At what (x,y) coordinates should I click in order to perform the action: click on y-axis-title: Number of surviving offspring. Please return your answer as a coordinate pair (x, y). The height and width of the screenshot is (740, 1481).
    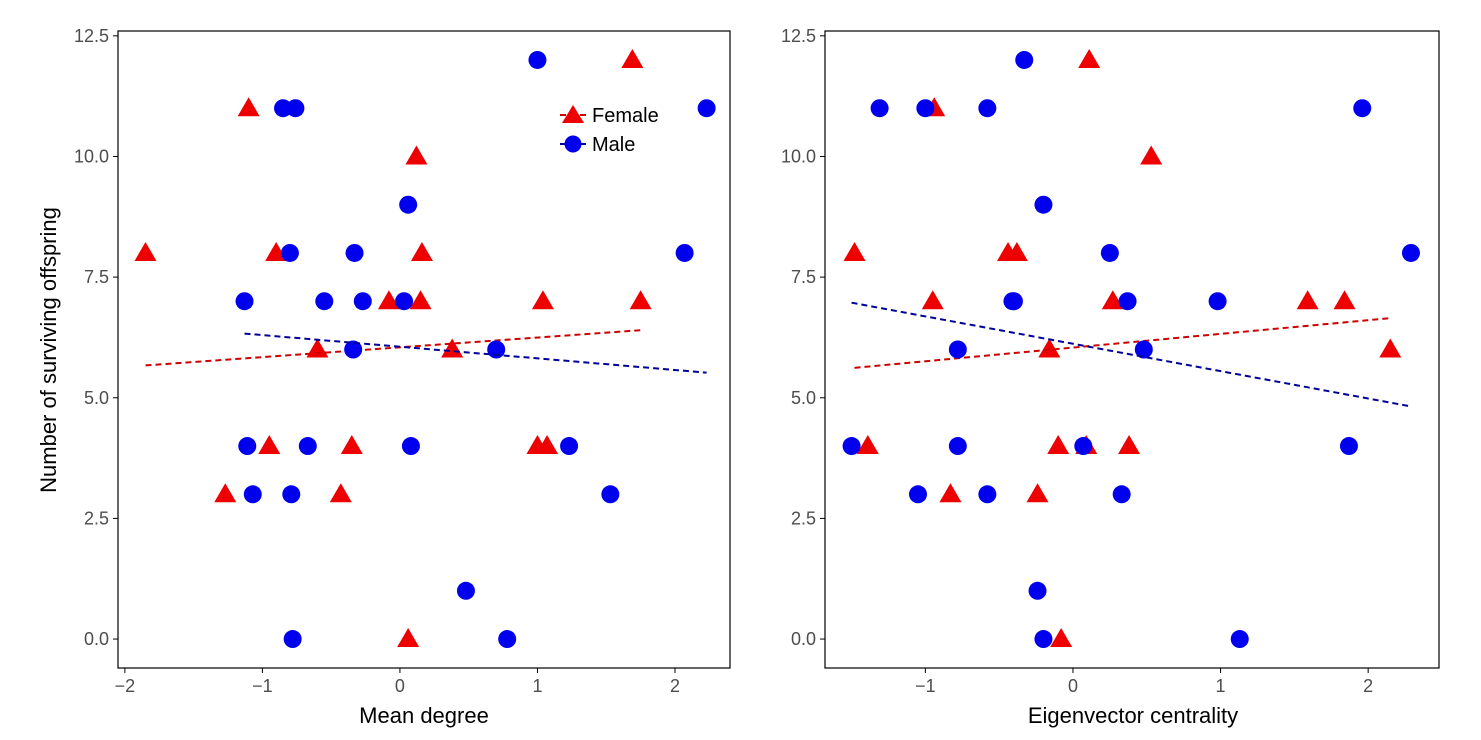
    Looking at the image, I should click on (48, 350).